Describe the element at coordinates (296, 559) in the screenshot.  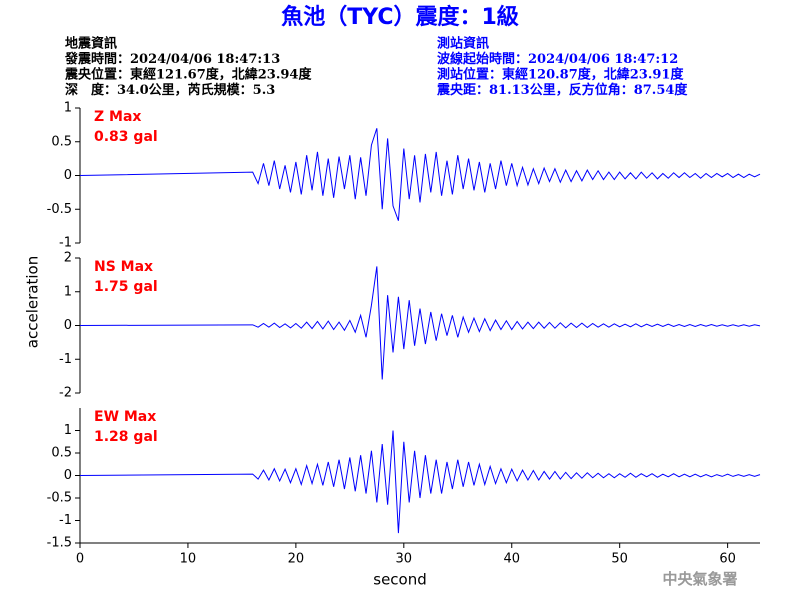
I see `x-tick-label: 20` at that location.